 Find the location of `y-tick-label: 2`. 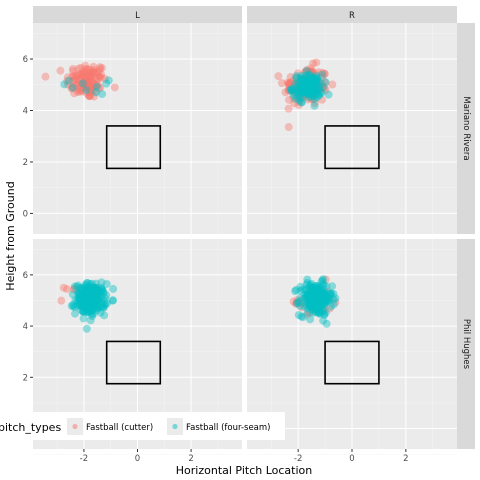

y-tick-label: 2 is located at coordinates (25, 163).